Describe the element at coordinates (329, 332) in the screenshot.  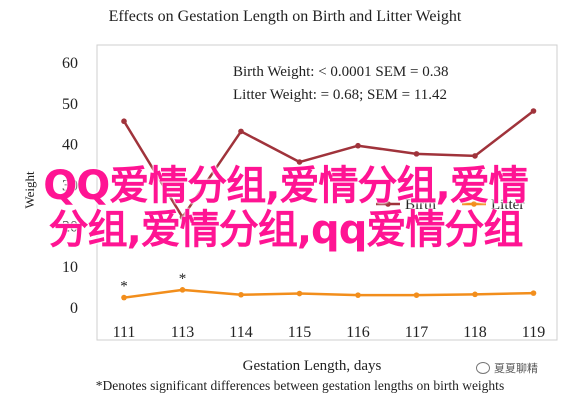
I see `x-ticks: 111 113 114 115 116 117 118 119` at that location.